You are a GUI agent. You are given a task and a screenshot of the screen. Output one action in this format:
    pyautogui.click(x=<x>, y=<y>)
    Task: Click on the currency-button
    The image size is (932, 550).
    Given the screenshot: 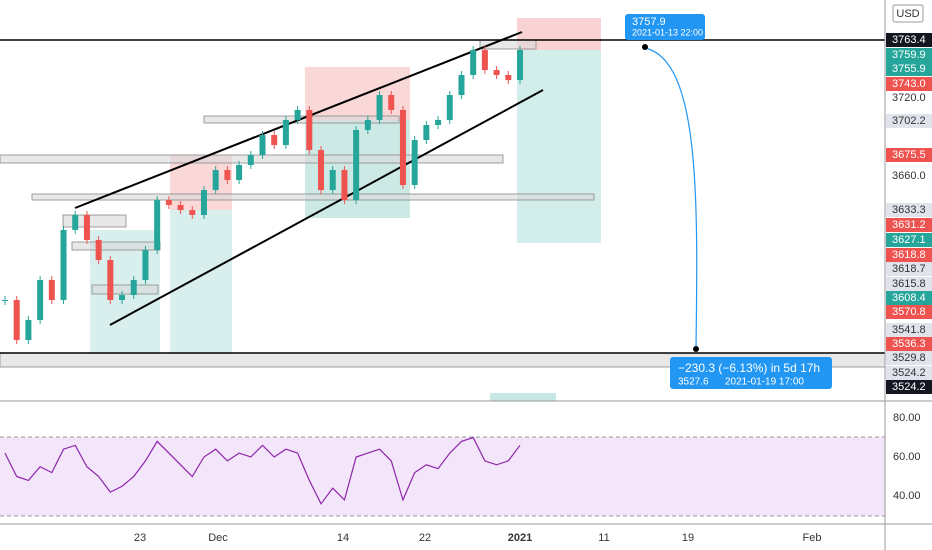 What is the action you would take?
    pyautogui.click(x=908, y=13)
    